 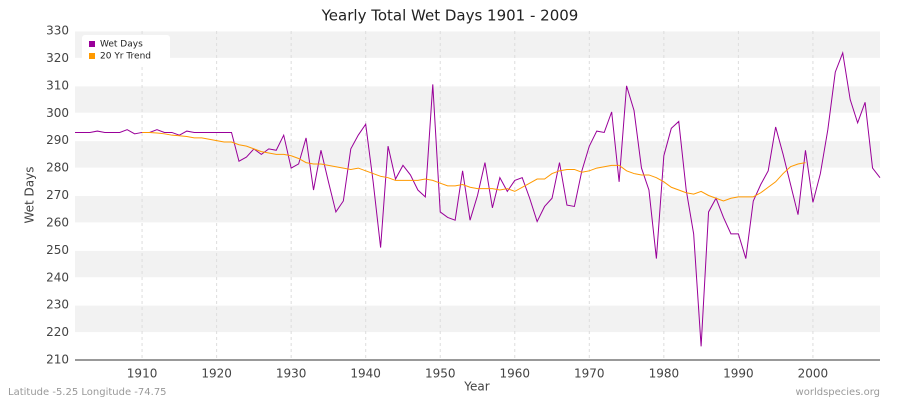 I want to click on y-tick-label: 290, so click(x=57, y=140).